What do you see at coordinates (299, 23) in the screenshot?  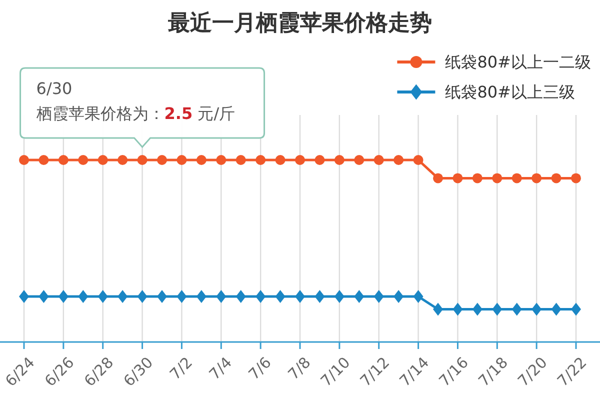 I see `chart-title: 最近一月栖霞苹果价格走势` at bounding box center [299, 23].